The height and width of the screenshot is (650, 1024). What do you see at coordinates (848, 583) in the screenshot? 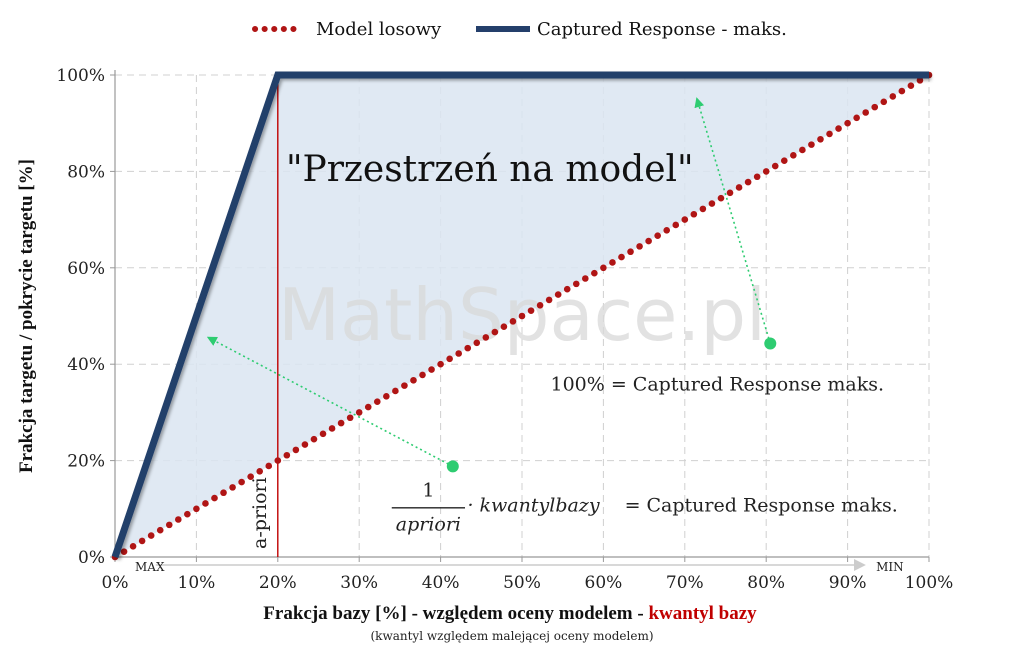
I see `x-tick-label: 90%` at bounding box center [848, 583].